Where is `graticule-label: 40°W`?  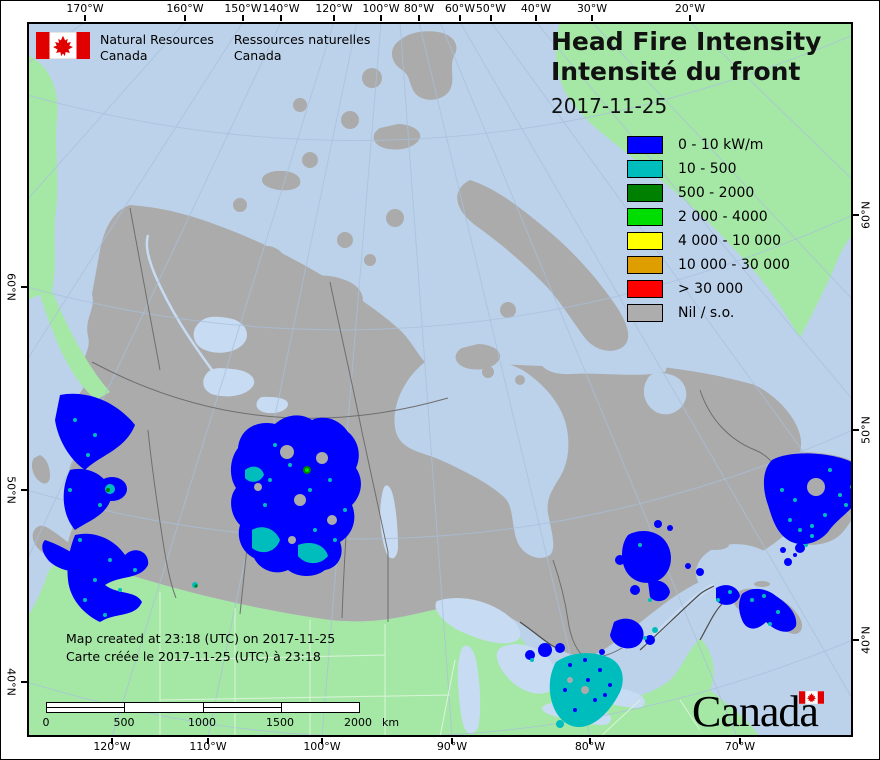
graticule-label: 40°W is located at coordinates (536, 8).